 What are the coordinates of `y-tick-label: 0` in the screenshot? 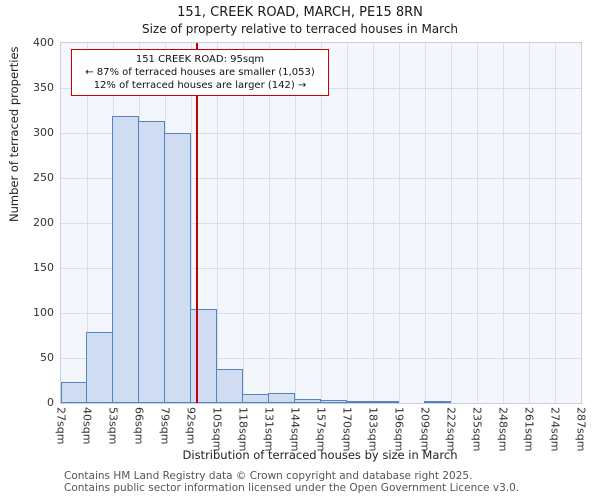 It's located at (50, 402).